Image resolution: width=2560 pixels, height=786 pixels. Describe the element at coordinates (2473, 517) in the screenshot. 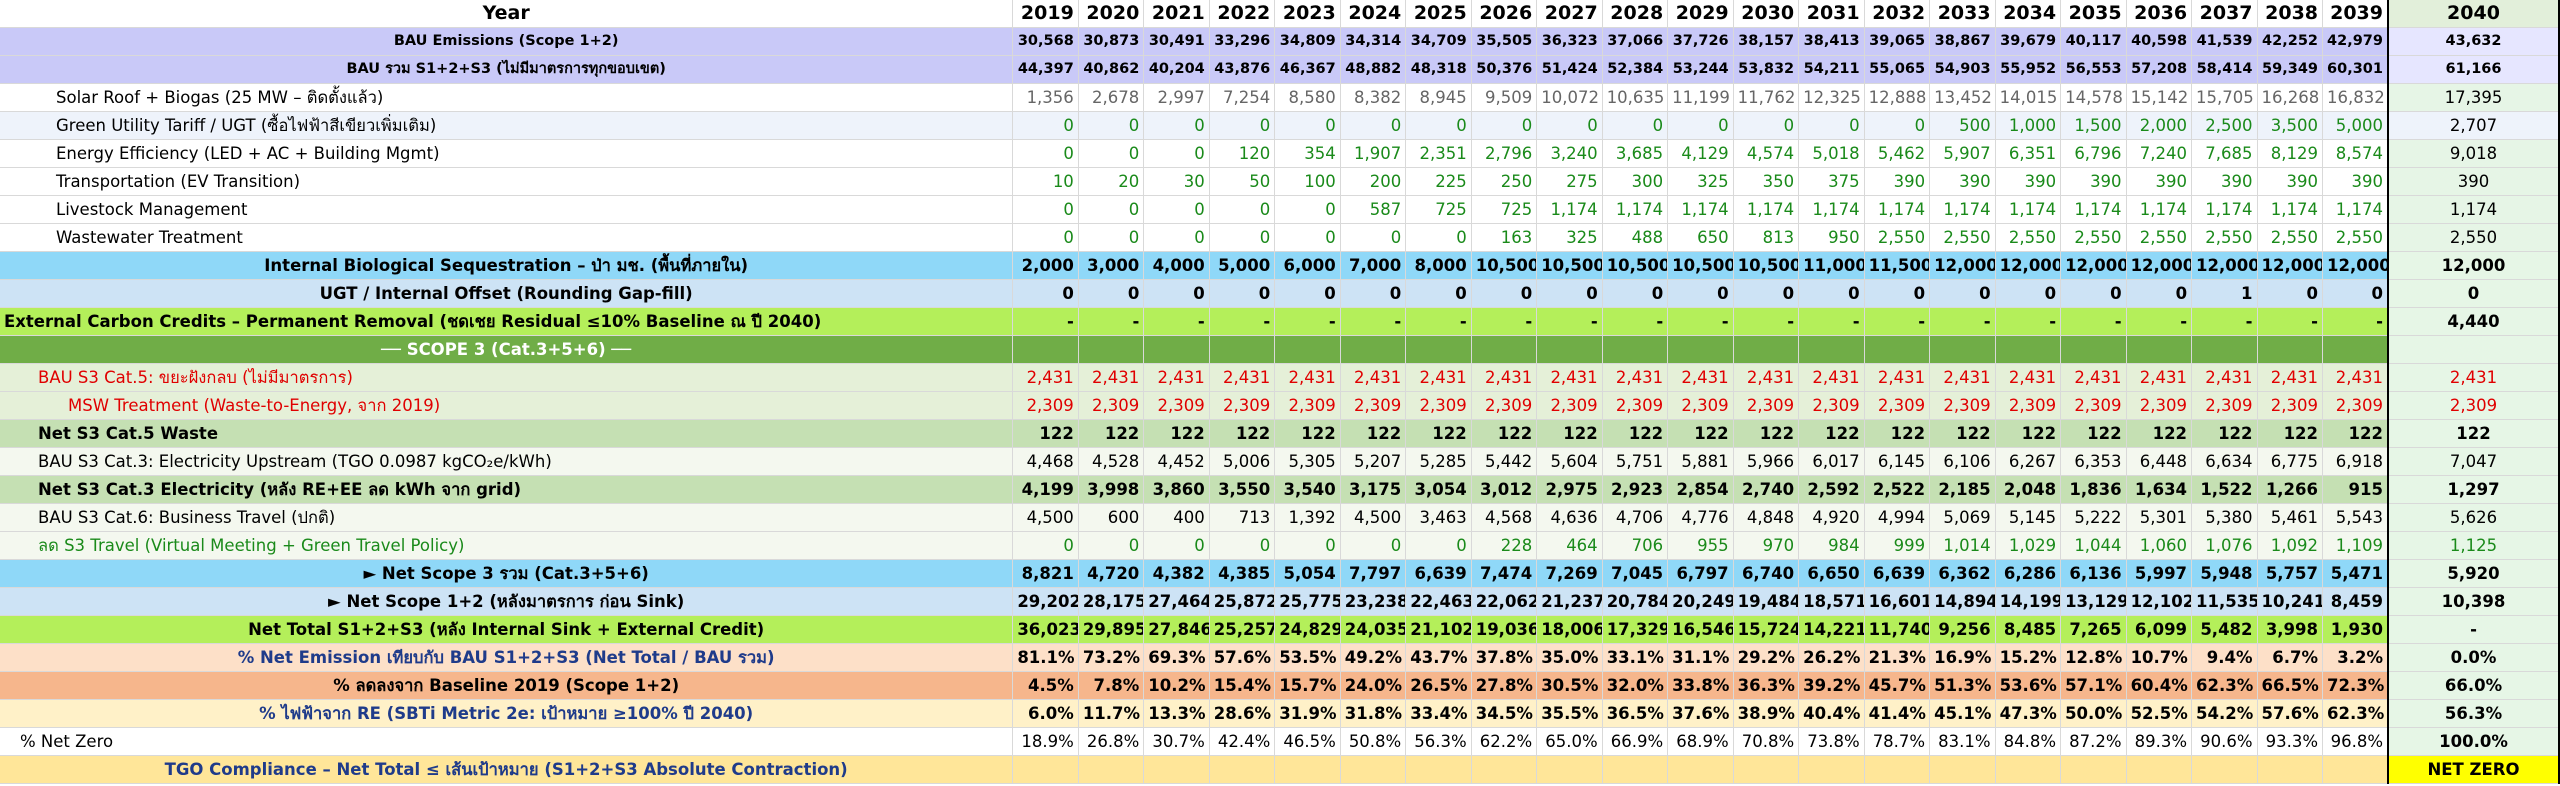

I see `cell-2040: 5,626` at that location.